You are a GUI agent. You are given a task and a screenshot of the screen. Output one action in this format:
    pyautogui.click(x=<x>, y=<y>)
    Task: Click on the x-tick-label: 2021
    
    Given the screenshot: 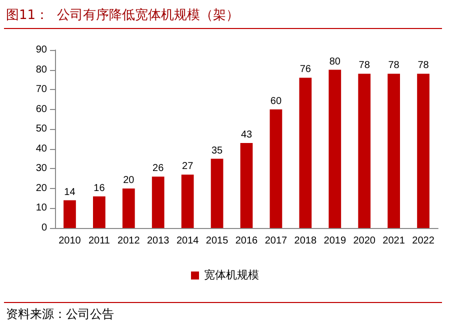 What is the action you would take?
    pyautogui.click(x=394, y=241)
    